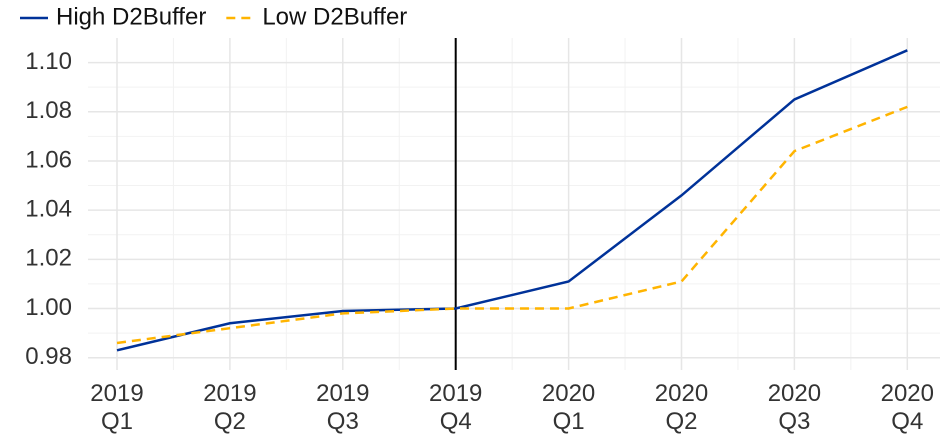  I want to click on x-tick-label: 2020 Q4, so click(907, 407).